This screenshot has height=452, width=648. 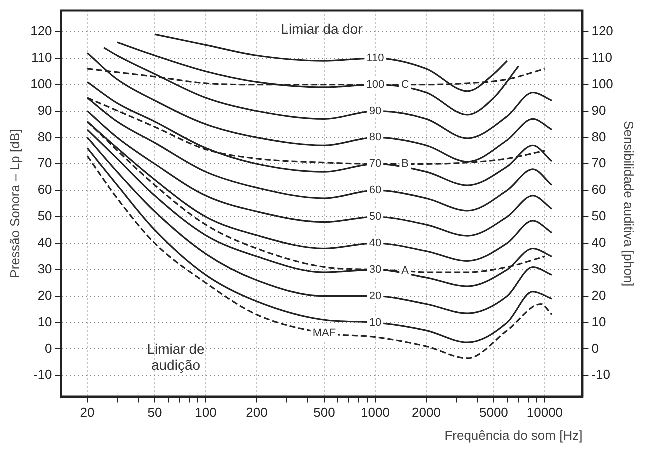 I want to click on annotation: 40, so click(x=375, y=243).